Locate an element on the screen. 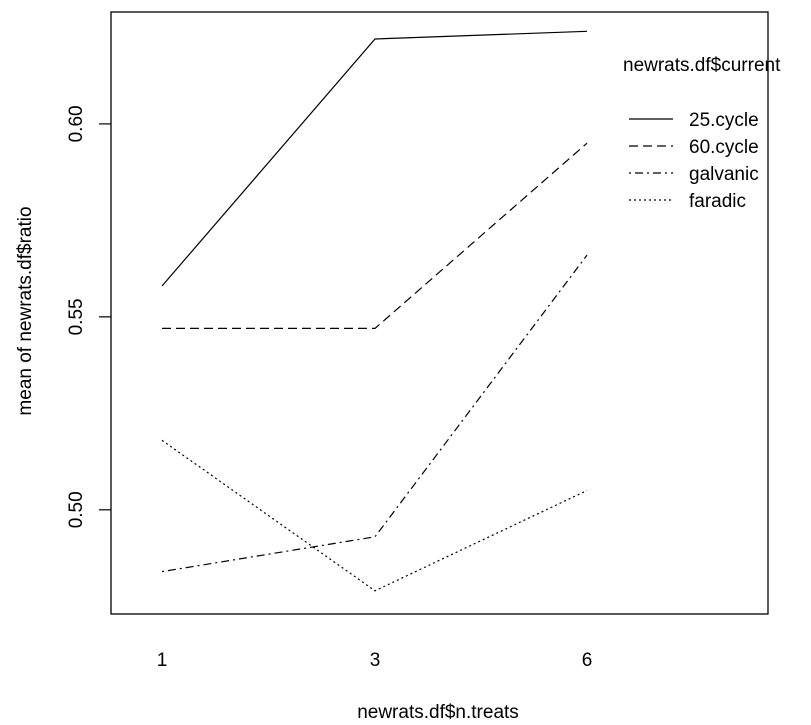 The width and height of the screenshot is (811, 725). series-line-60-cycle is located at coordinates (375, 235).